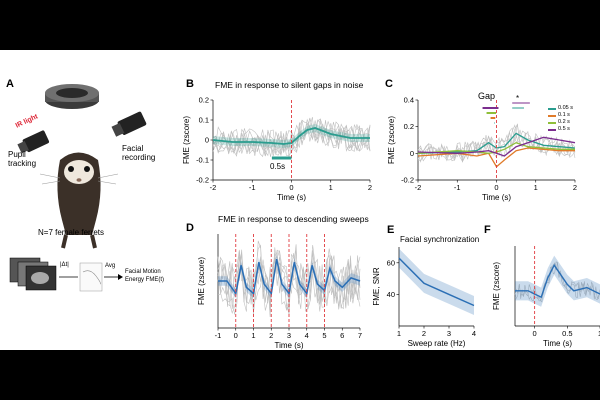 The height and width of the screenshot is (400, 600). What do you see at coordinates (409, 100) in the screenshot?
I see `y-tick-label: 0.4` at bounding box center [409, 100].